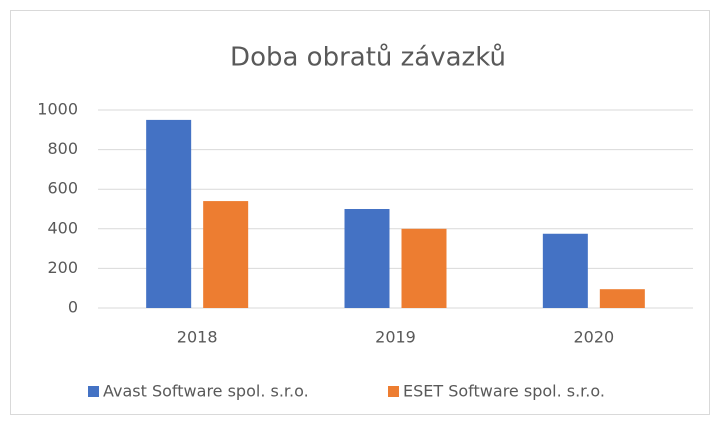 Image resolution: width=710 pixels, height=425 pixels. What do you see at coordinates (368, 58) in the screenshot?
I see `chart-title: Doba obratů závazků` at bounding box center [368, 58].